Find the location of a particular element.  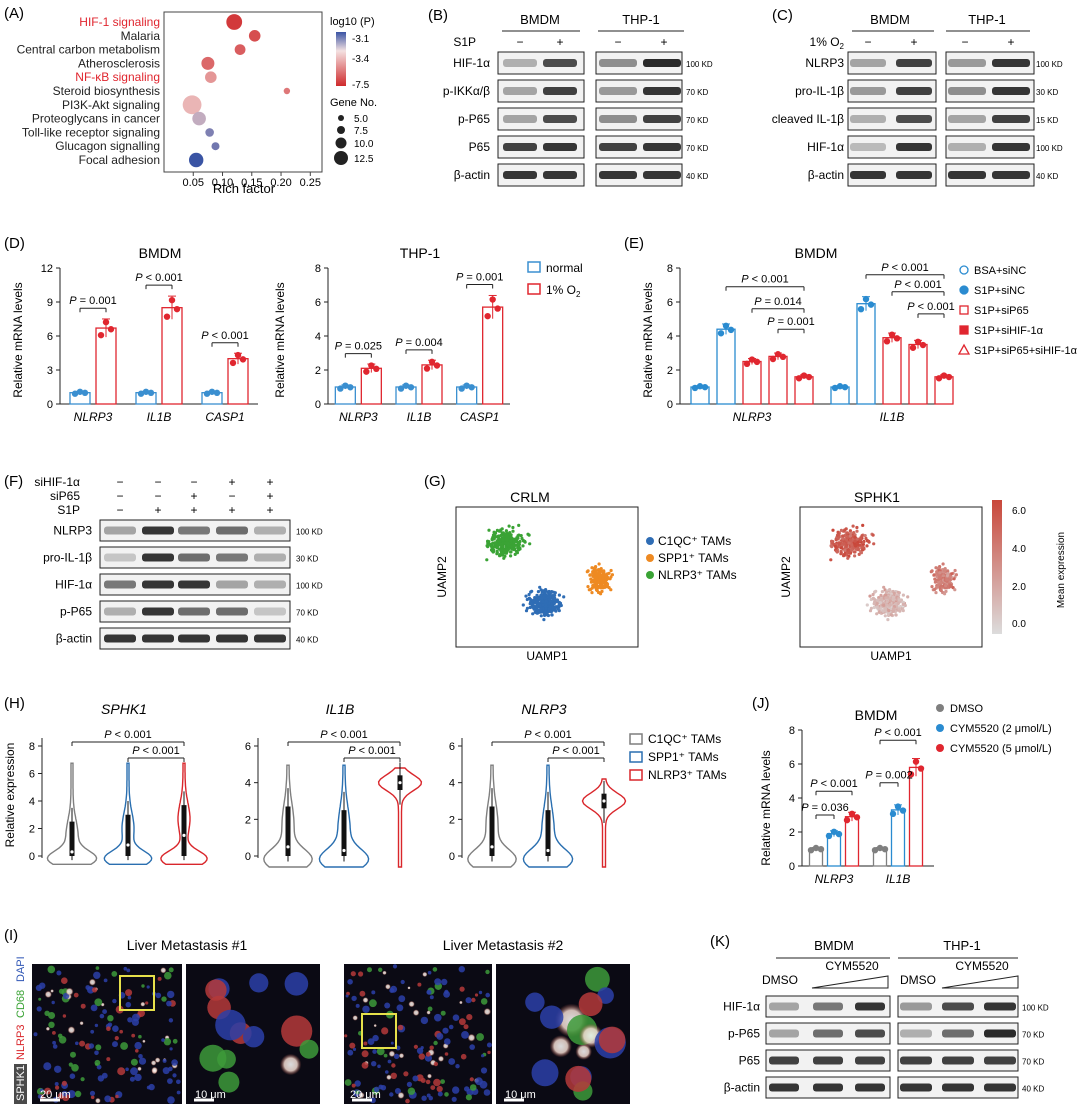

y-tick-label: 4 is located at coordinates (452, 784).